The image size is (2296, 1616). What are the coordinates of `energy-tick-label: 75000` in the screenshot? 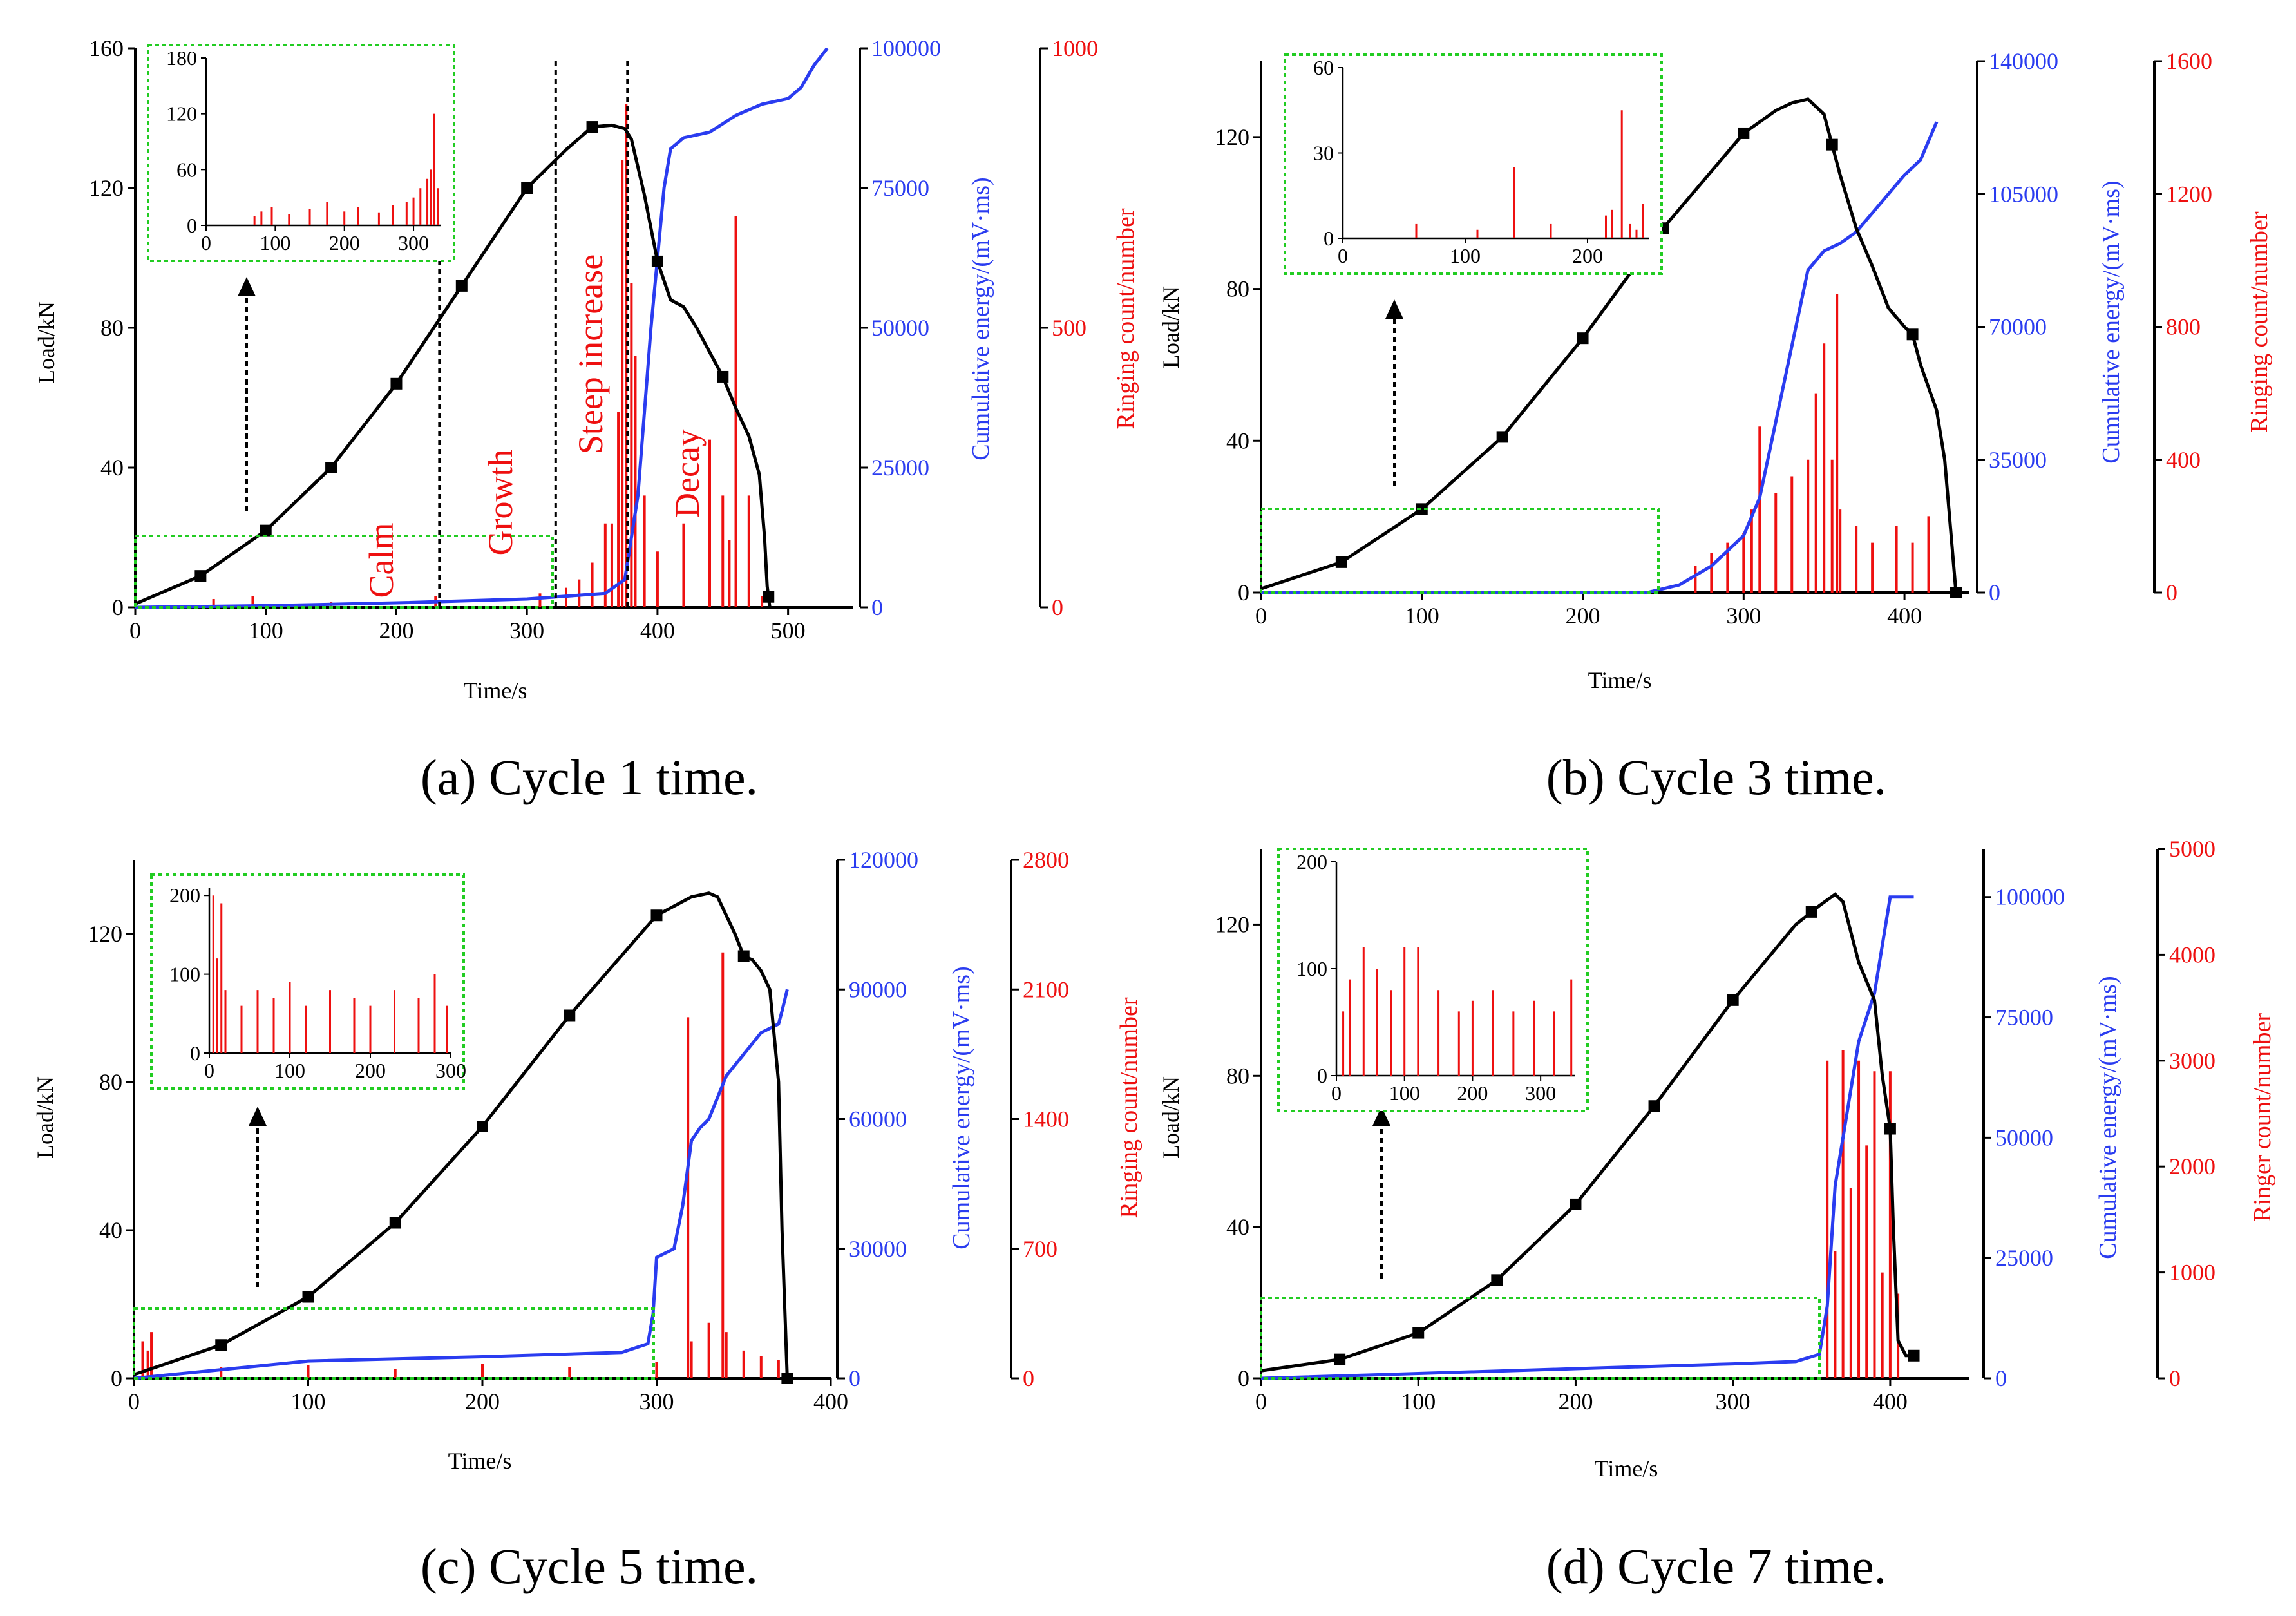 It's located at (2024, 1018).